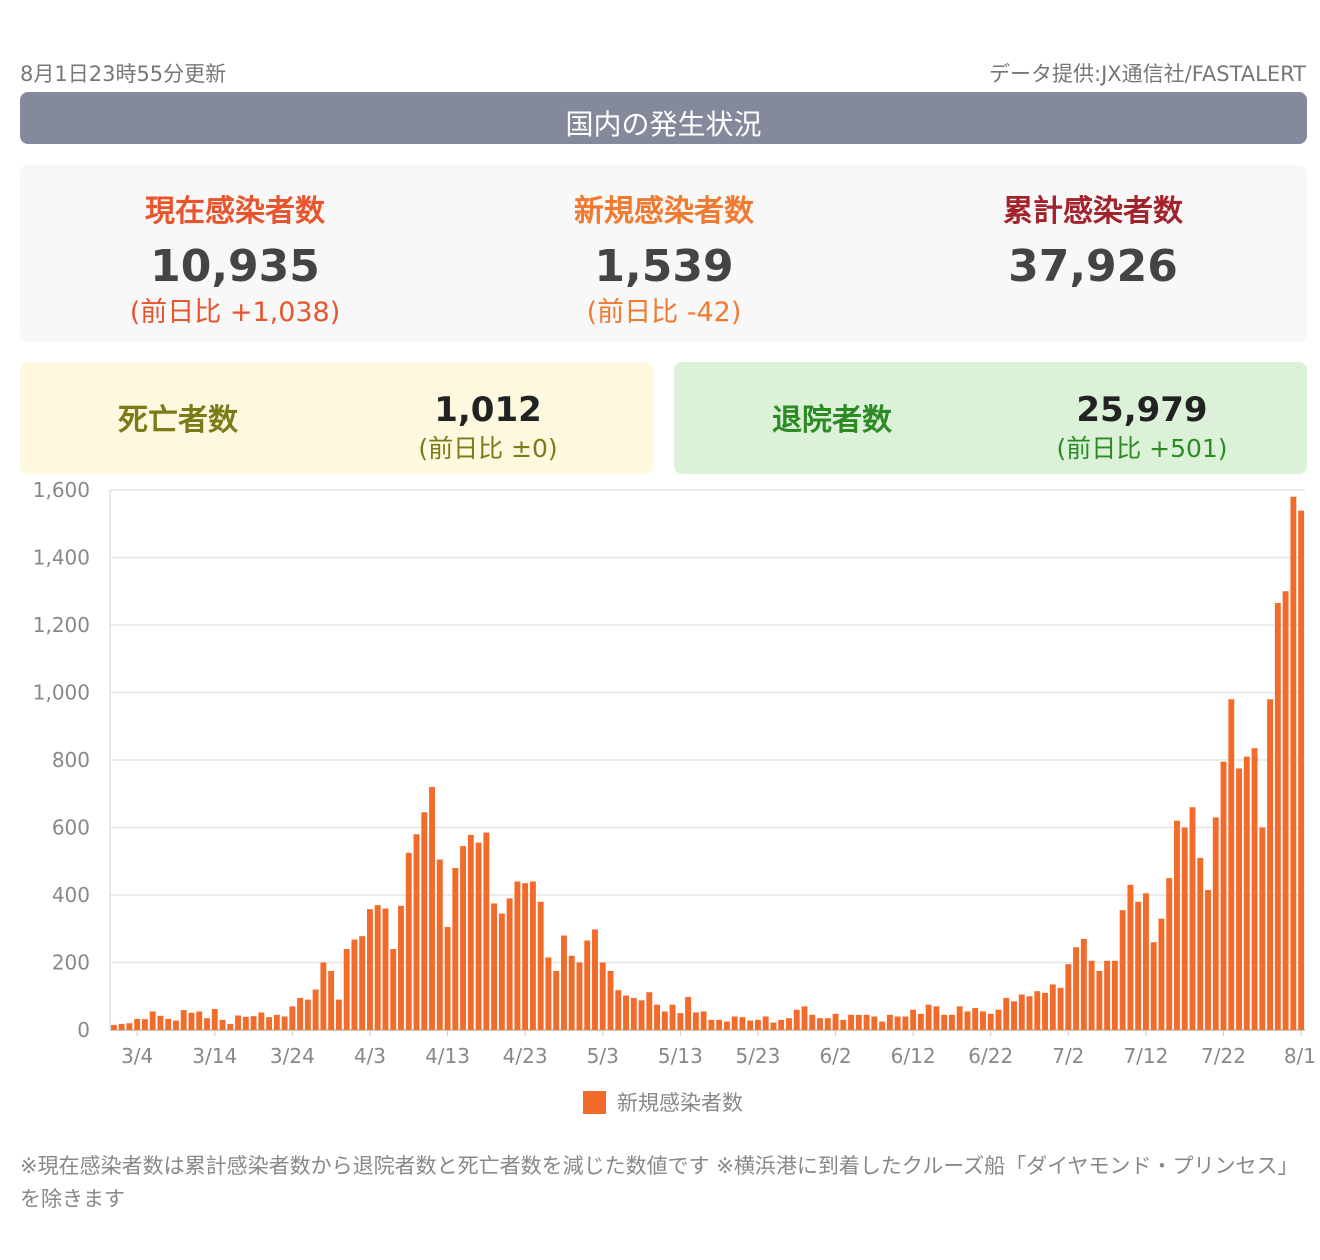 The width and height of the screenshot is (1320, 1260). I want to click on stat-value: 1,539, so click(664, 266).